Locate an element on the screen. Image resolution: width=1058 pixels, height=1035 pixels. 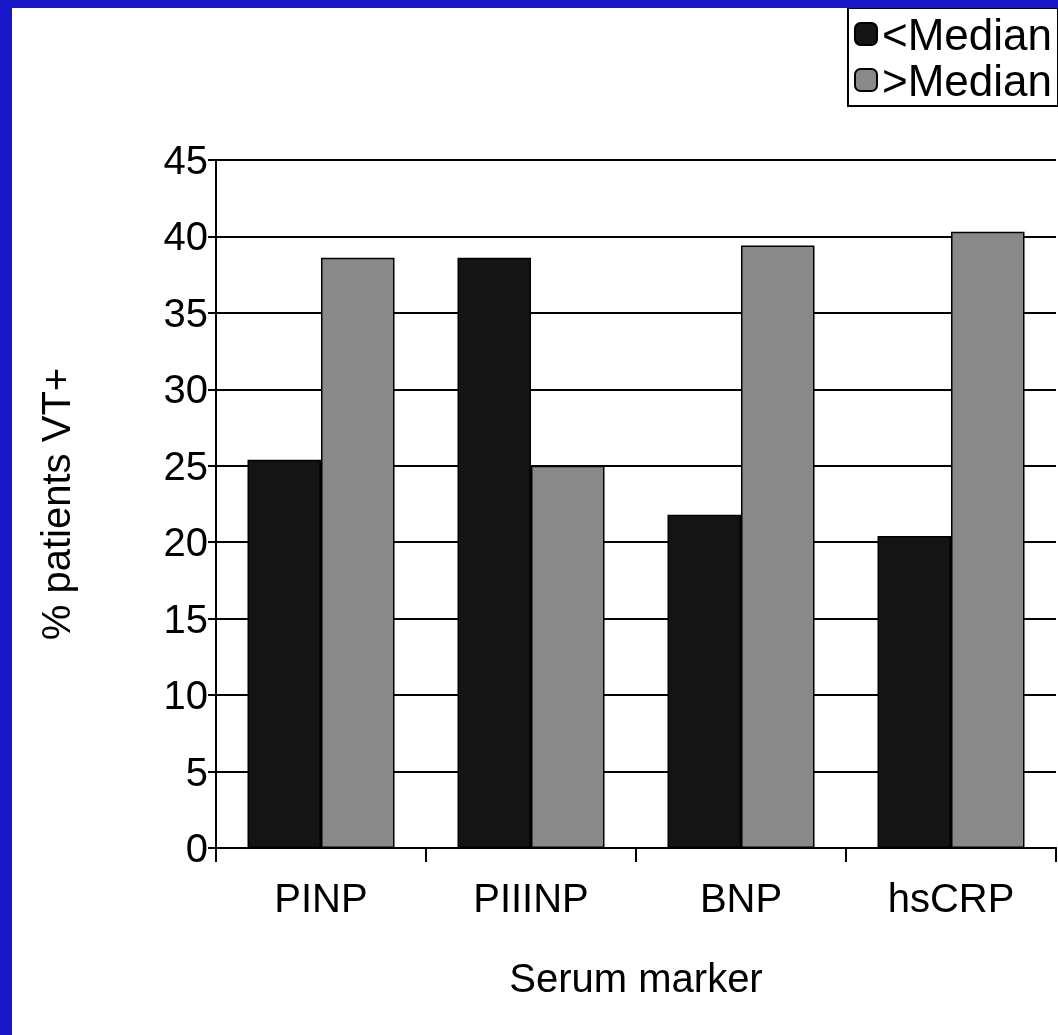
y-tick-label: 5 is located at coordinates (196, 771).